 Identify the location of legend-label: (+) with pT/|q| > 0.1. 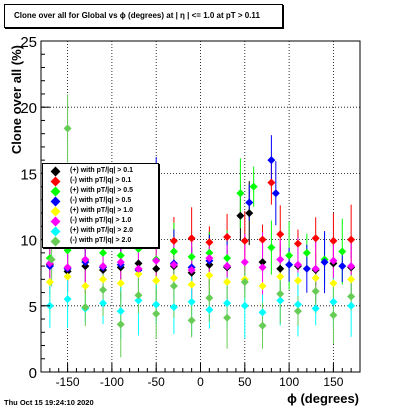
(102, 170).